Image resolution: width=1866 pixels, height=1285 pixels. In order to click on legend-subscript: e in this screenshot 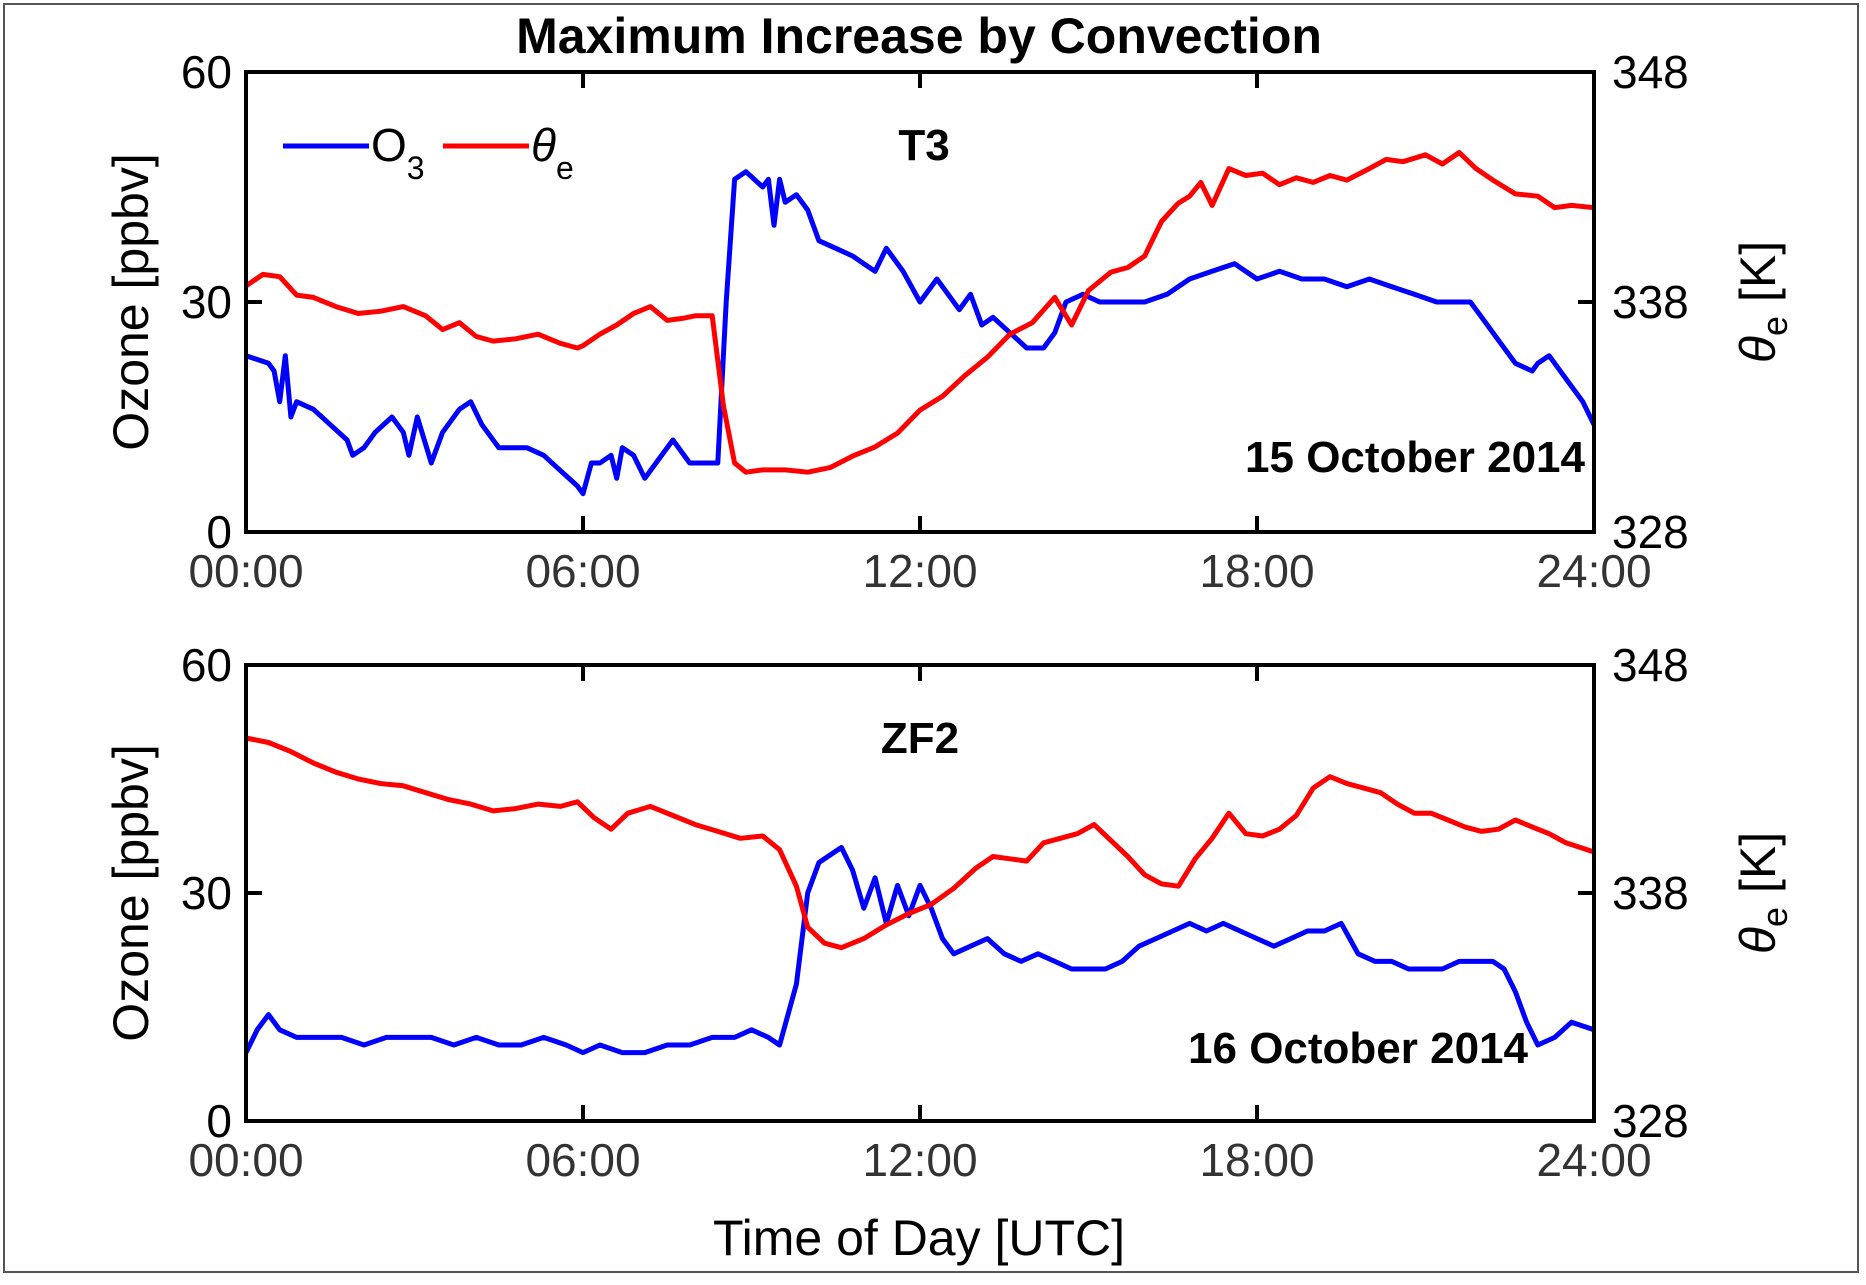, I will do `click(565, 168)`.